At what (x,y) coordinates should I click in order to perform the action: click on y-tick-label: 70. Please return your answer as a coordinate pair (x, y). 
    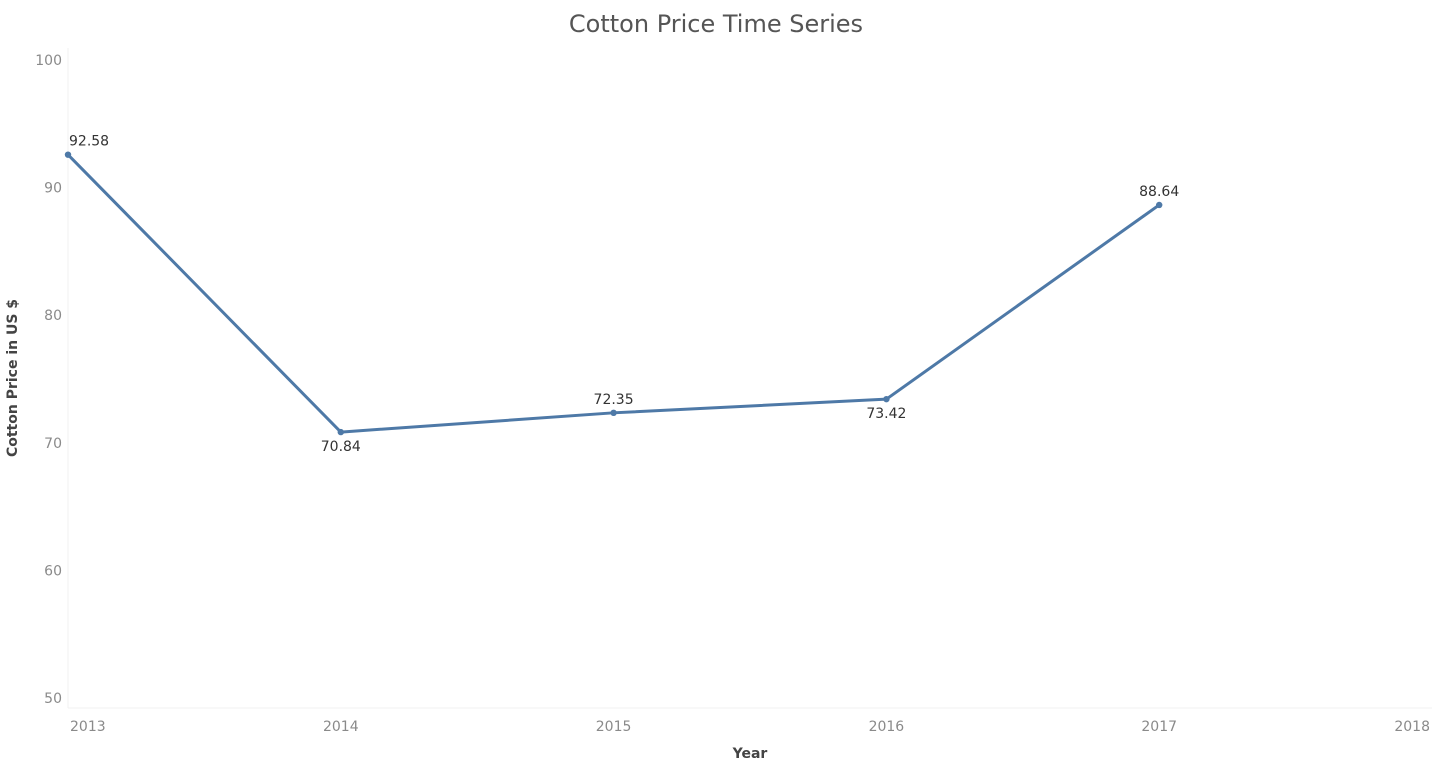
    Looking at the image, I should click on (53, 444).